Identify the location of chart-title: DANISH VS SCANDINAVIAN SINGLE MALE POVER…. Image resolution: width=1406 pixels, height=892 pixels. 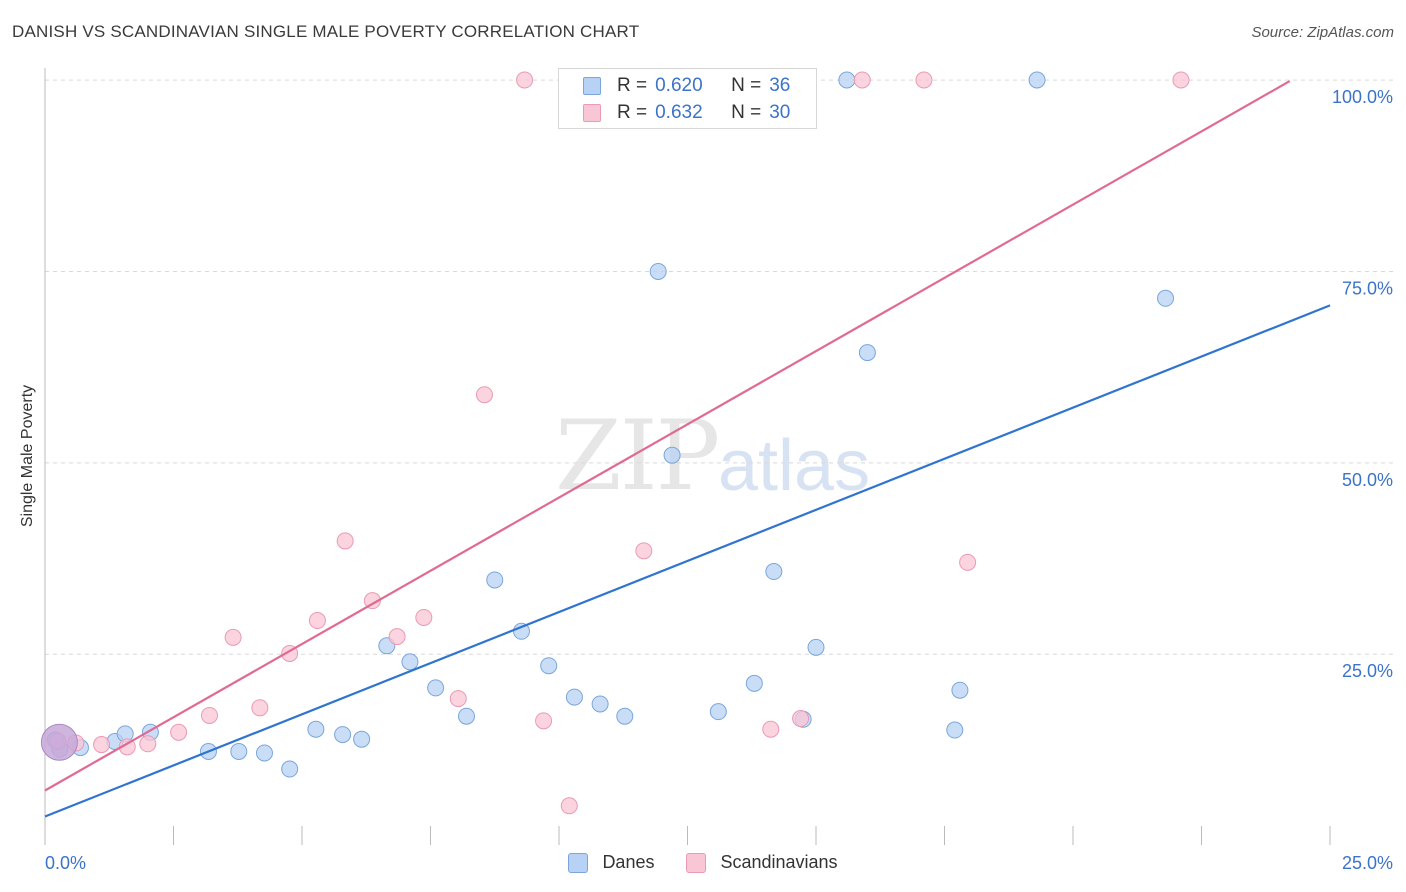
(326, 31).